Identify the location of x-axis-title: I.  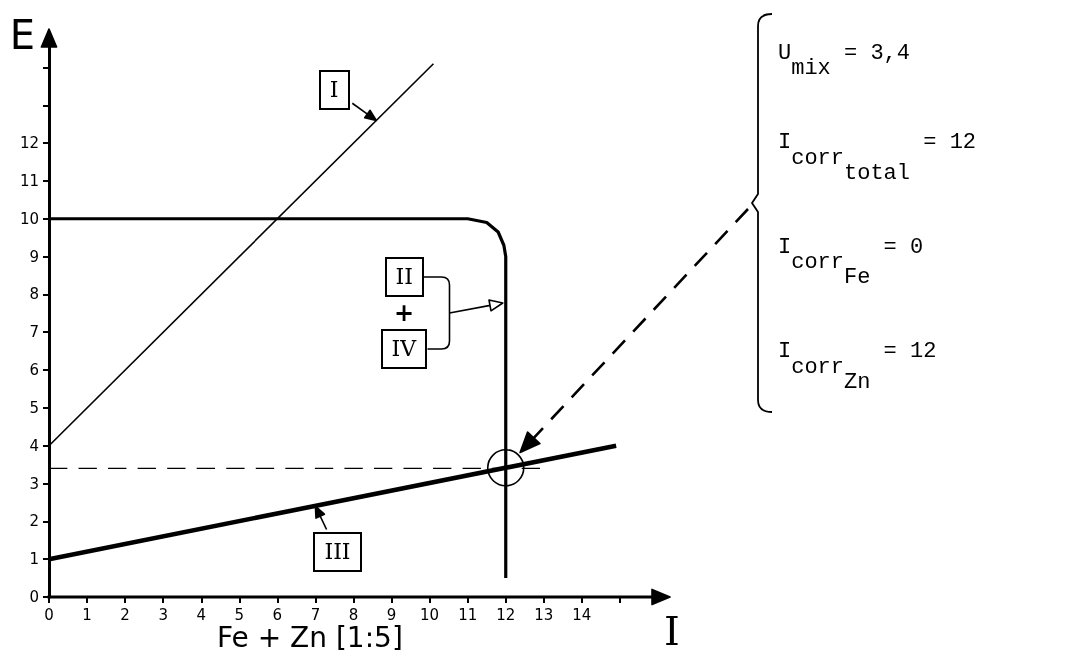
(672, 631).